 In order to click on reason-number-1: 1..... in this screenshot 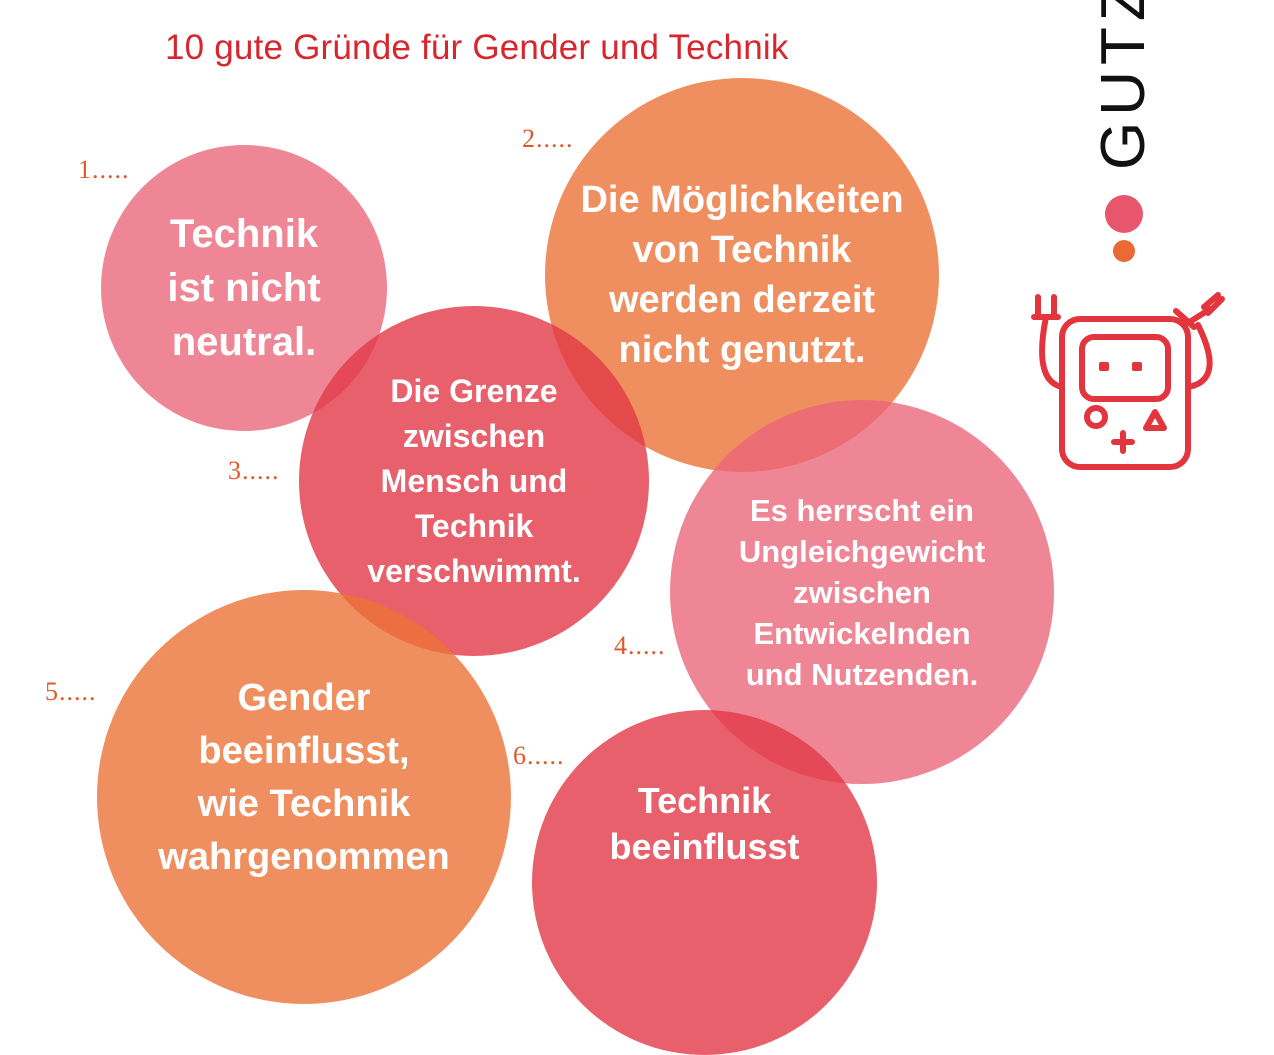, I will do `click(104, 169)`.